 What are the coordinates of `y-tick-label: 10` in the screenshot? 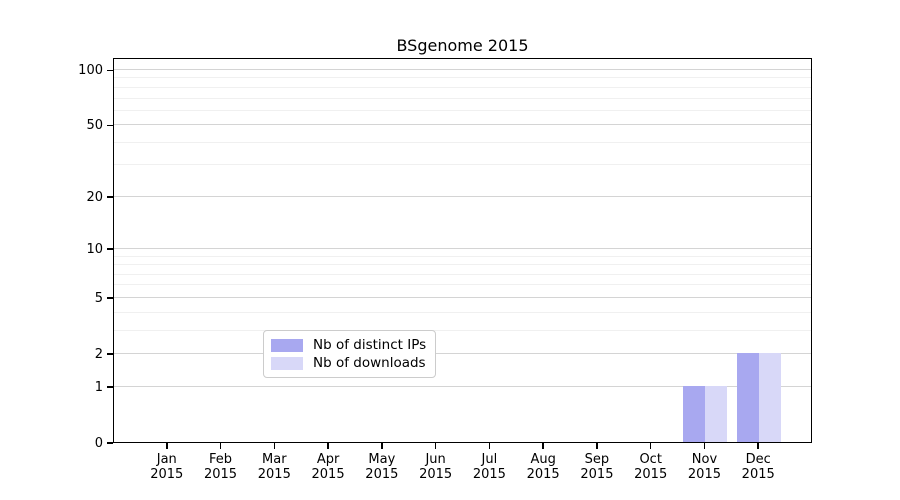 It's located at (94, 249).